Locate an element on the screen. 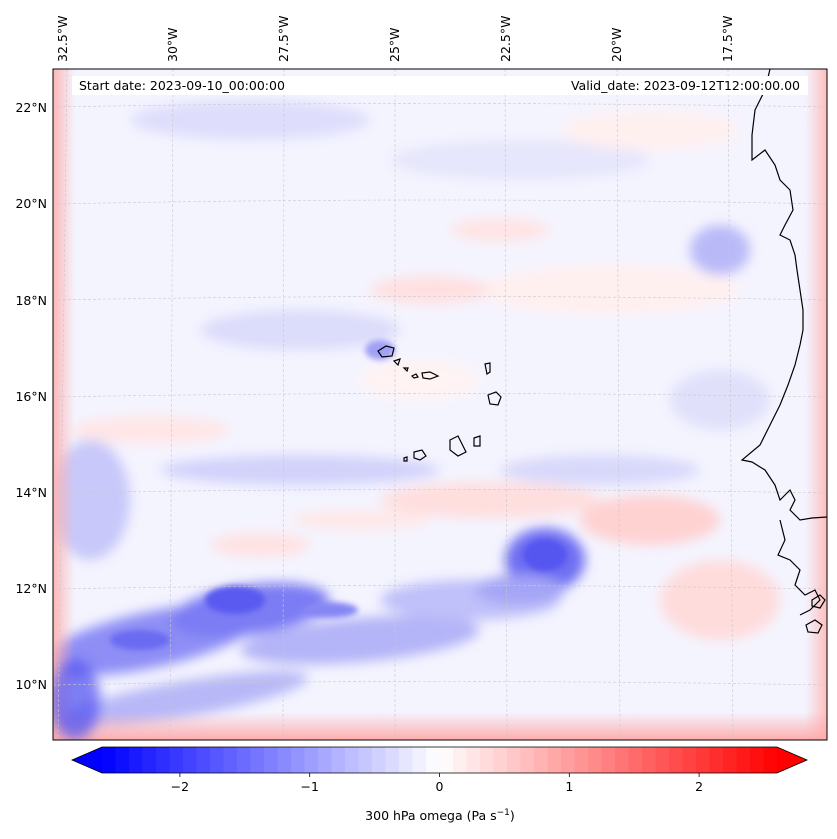 This screenshot has width=837, height=839. colorbar-extend-min is located at coordinates (87, 760).